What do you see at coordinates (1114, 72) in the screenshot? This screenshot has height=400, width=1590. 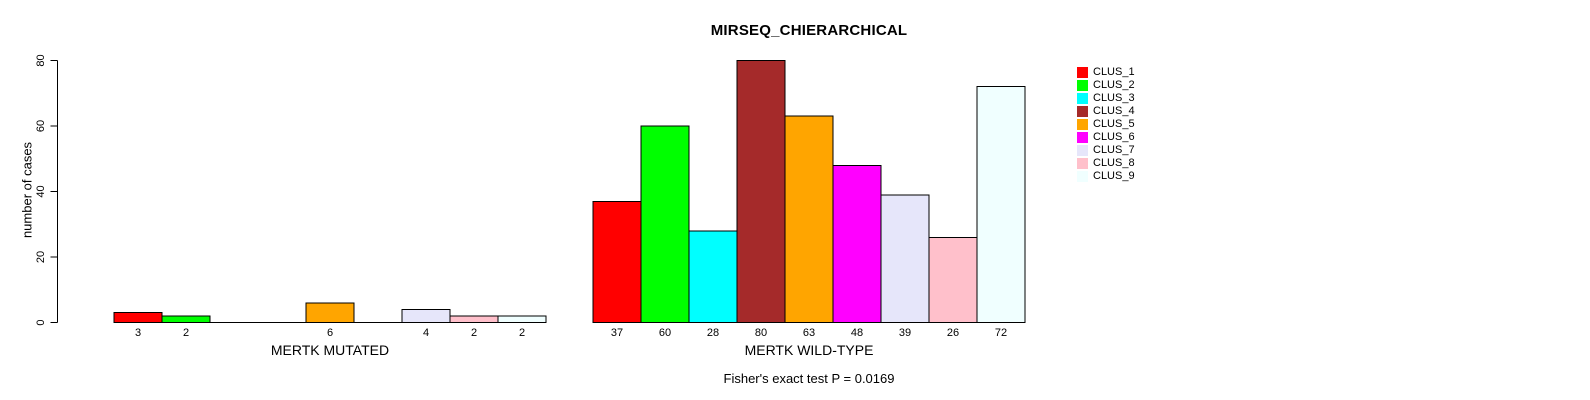 I see `legend-label: CLUS_1` at bounding box center [1114, 72].